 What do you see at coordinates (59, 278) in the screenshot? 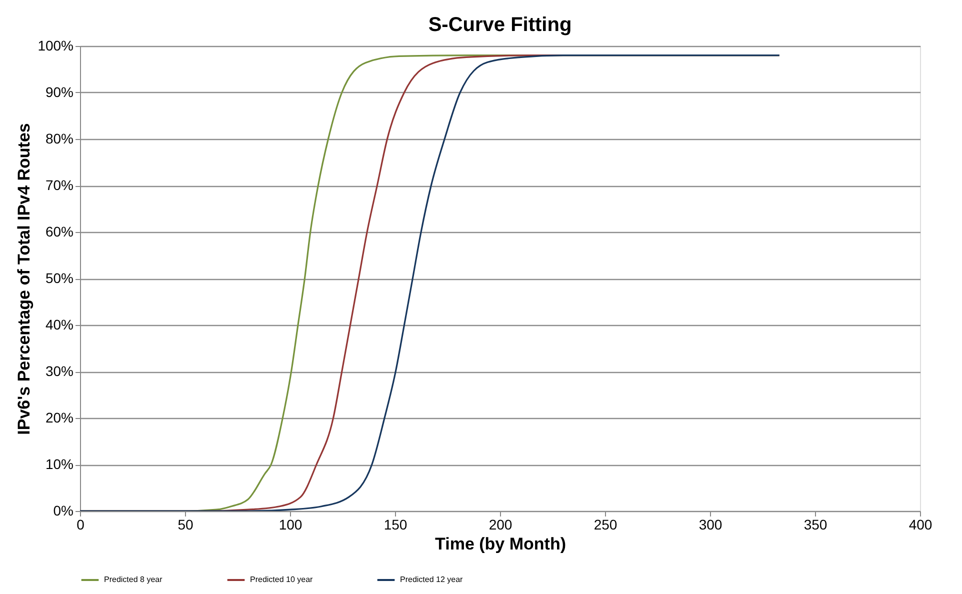
I see `y-tick-label: 50%` at bounding box center [59, 278].